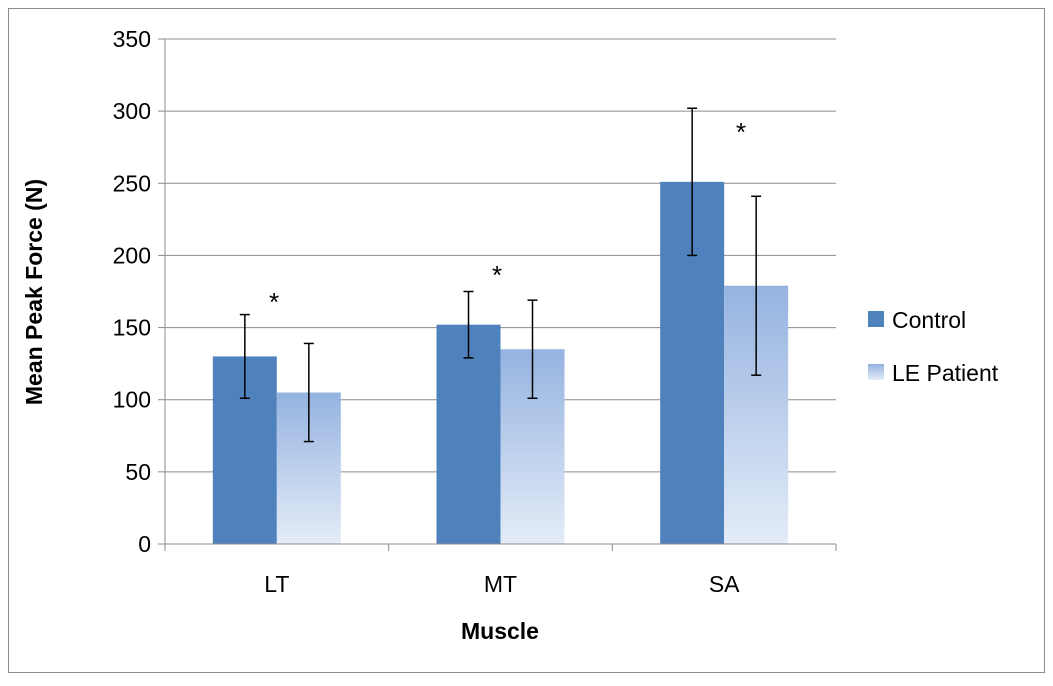 This screenshot has height=686, width=1053. Describe the element at coordinates (34, 292) in the screenshot. I see `y-axis-title: Mean Peak Force (N)` at that location.